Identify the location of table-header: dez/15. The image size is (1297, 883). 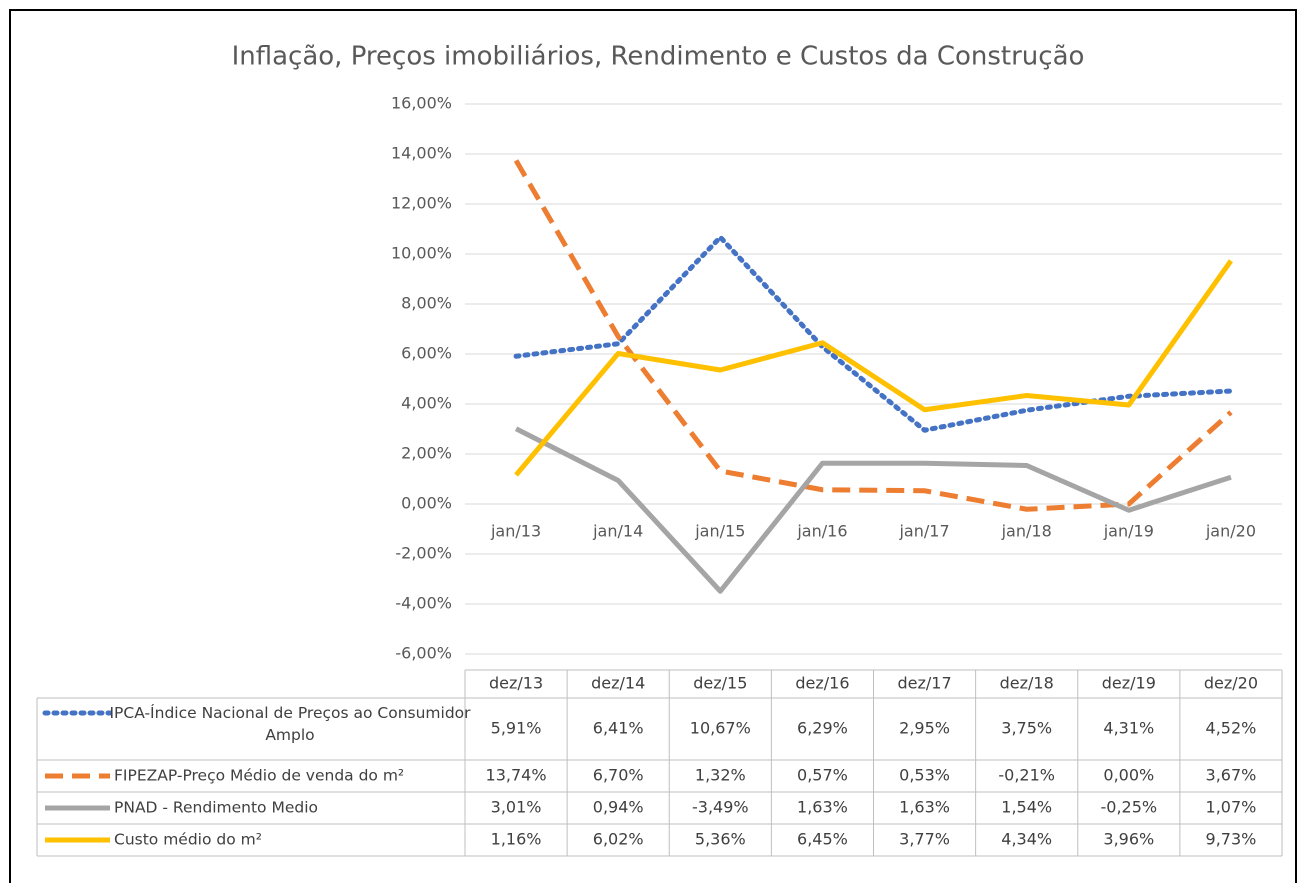
(720, 683).